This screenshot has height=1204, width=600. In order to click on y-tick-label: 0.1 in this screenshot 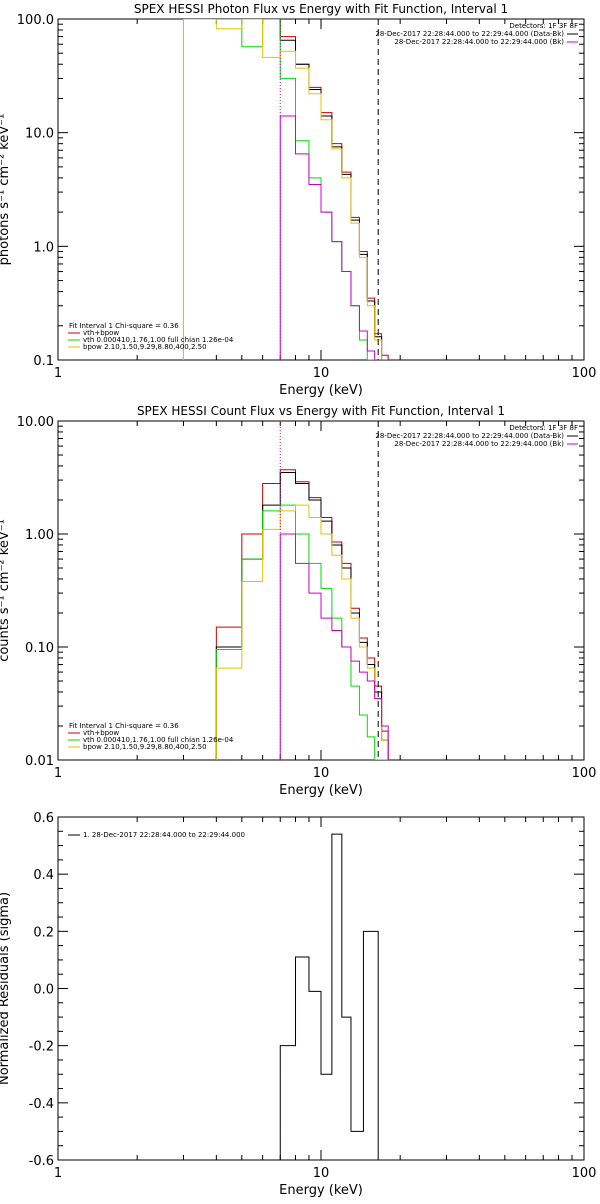, I will do `click(43, 361)`.